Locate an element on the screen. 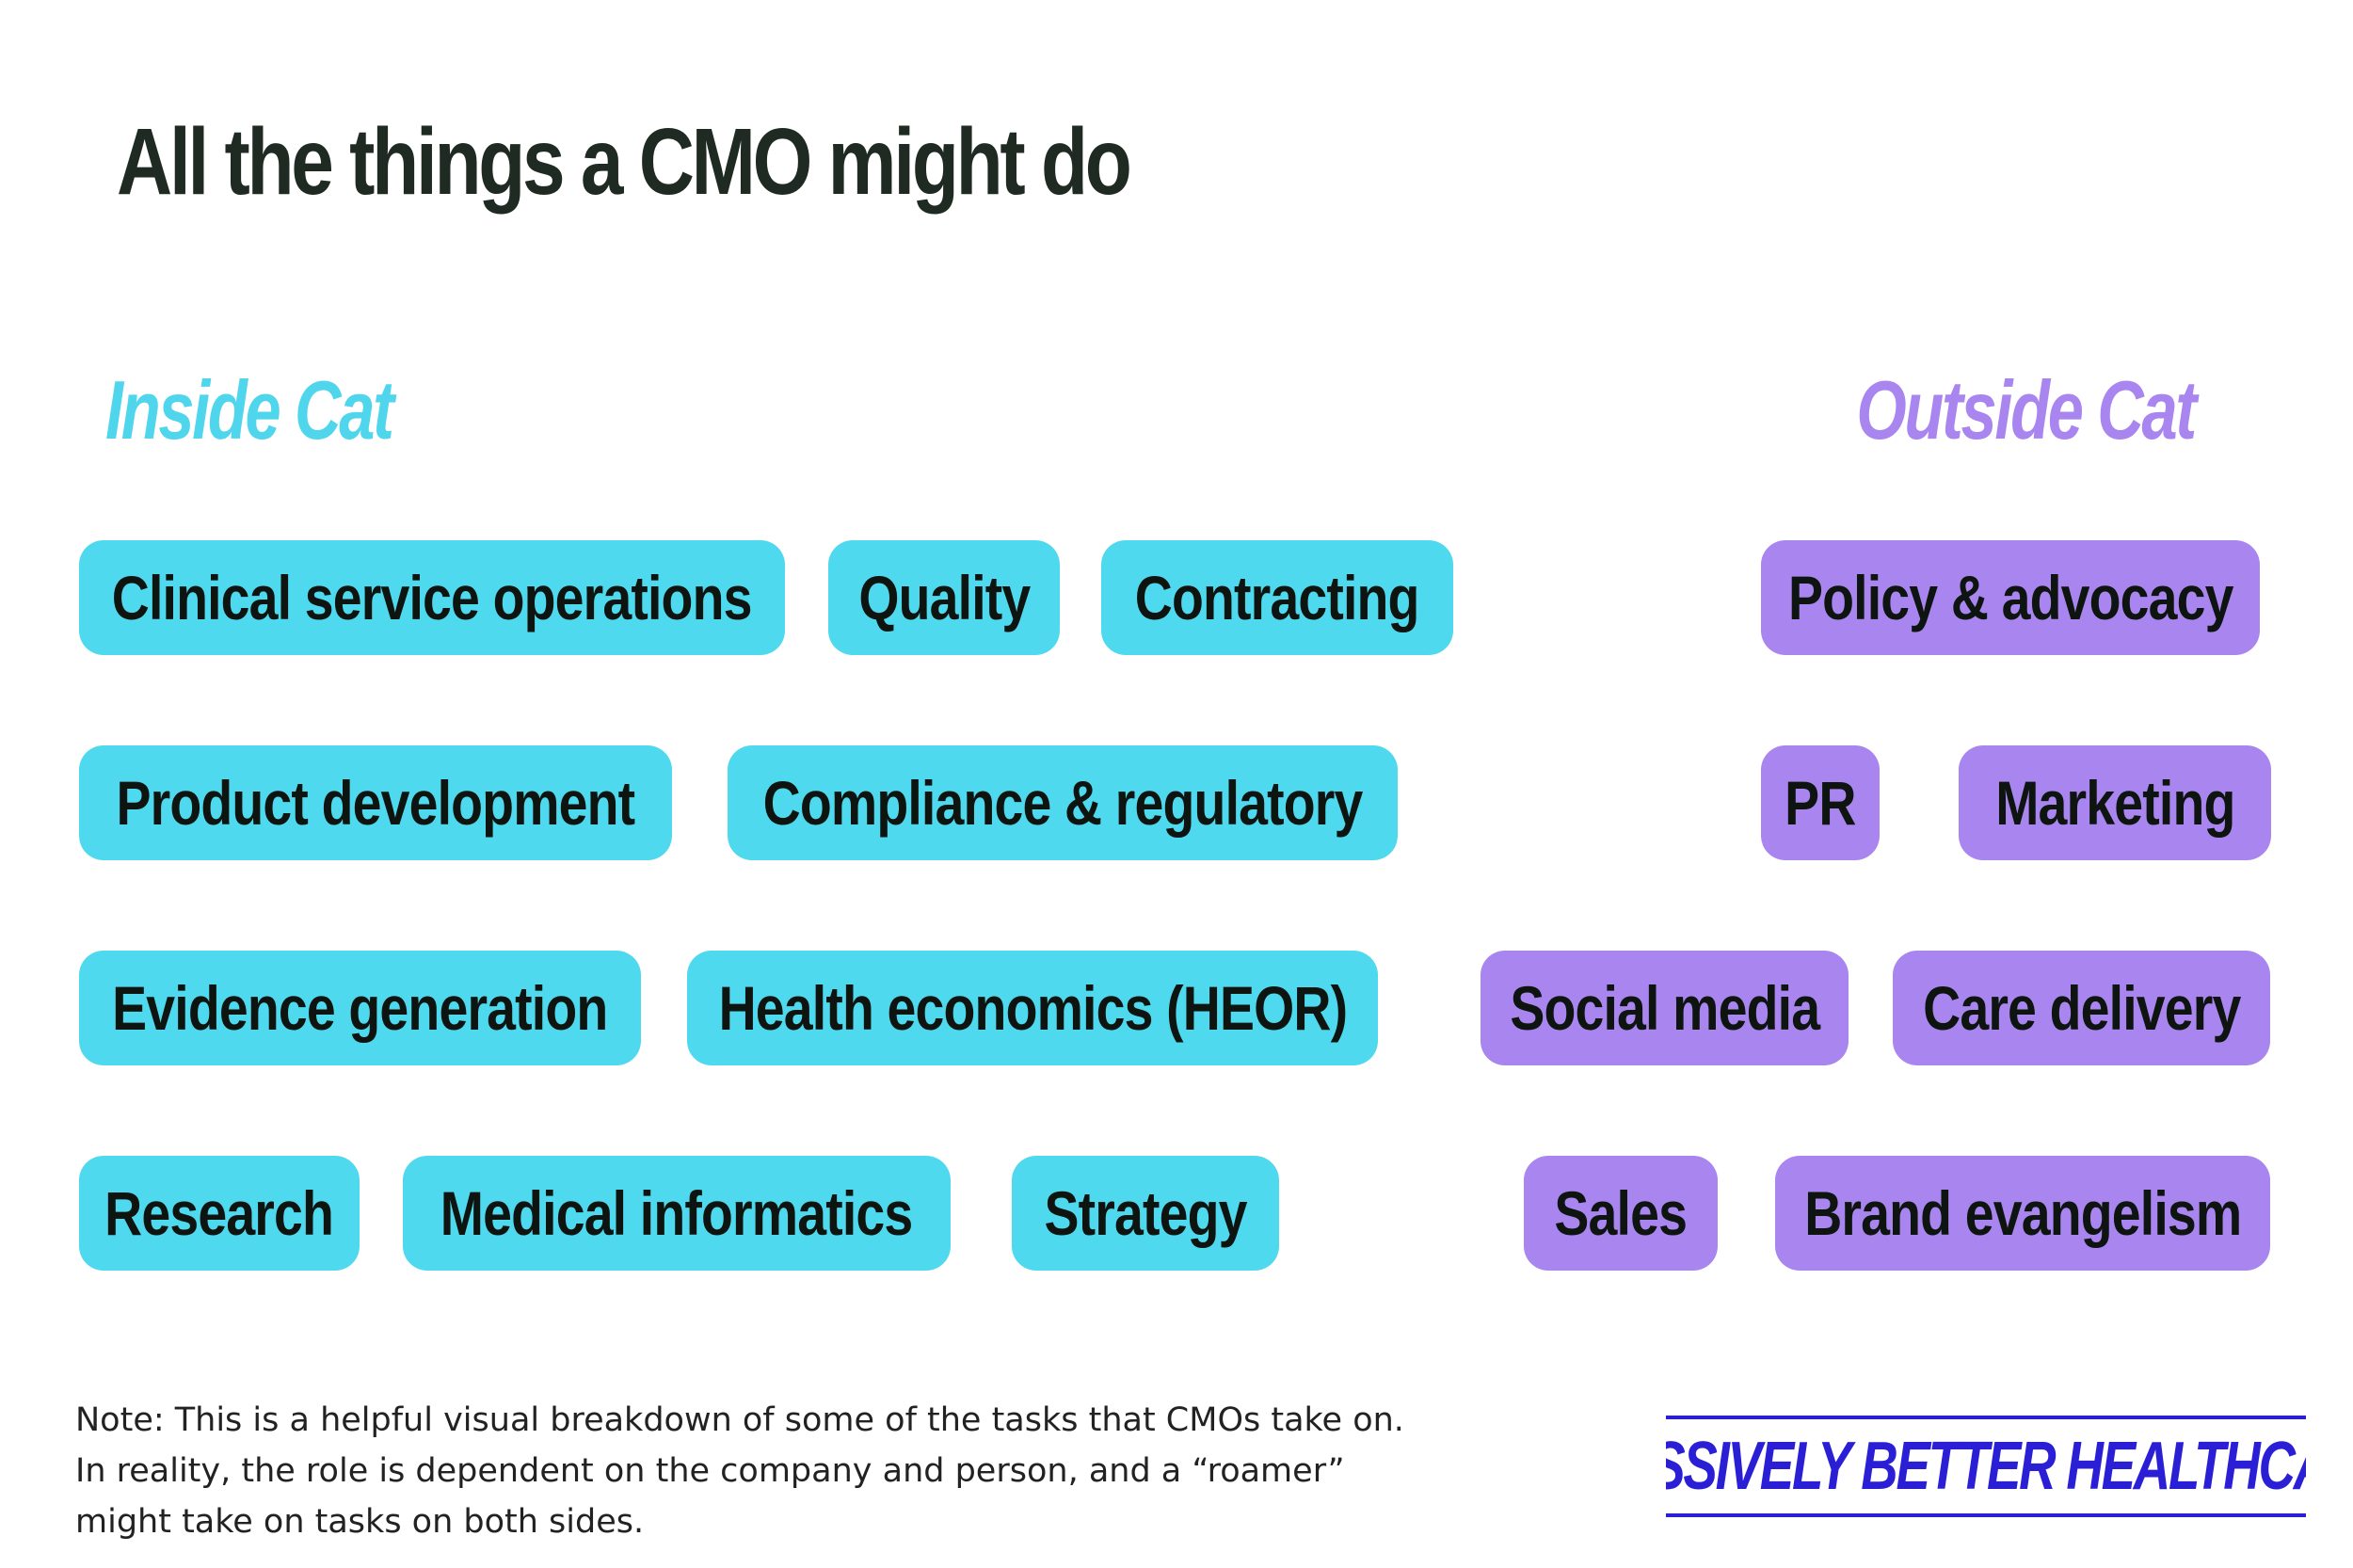 The height and width of the screenshot is (1568, 2353). task-label: Care delivery is located at coordinates (2081, 1008).